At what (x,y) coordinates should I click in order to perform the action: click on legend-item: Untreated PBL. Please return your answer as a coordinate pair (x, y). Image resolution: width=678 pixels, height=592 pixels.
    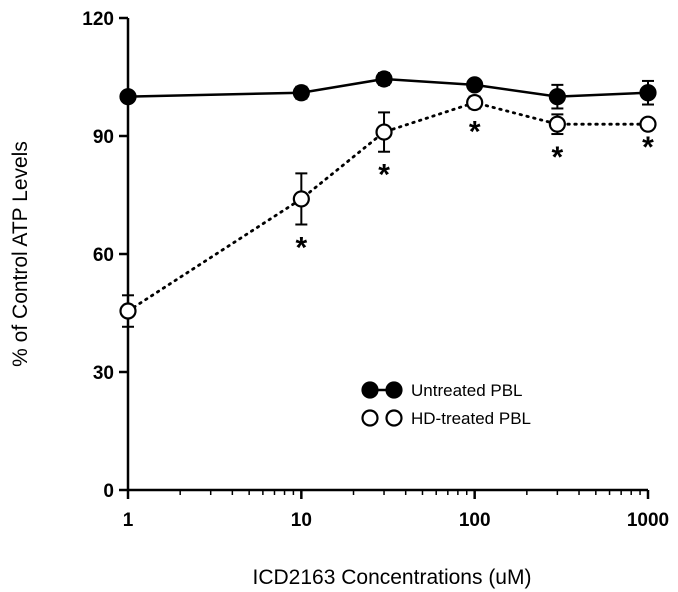
    Looking at the image, I should click on (442, 390).